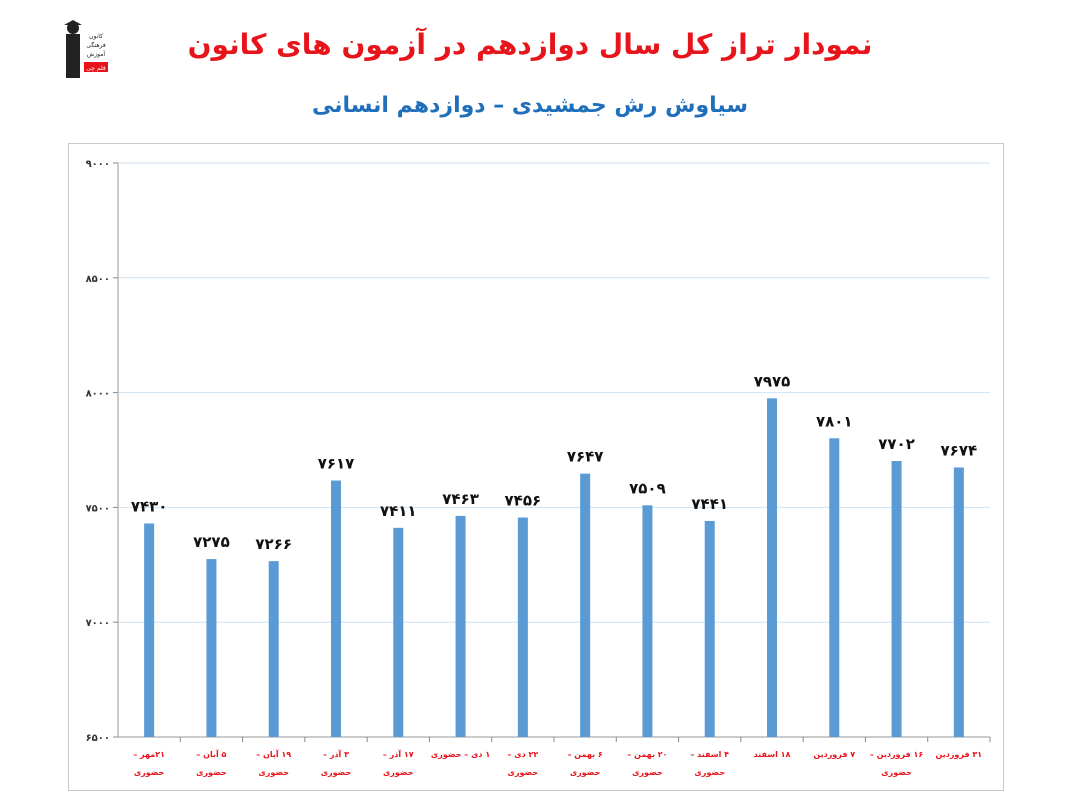 The image size is (1080, 807). What do you see at coordinates (73, 22) in the screenshot?
I see `logo-cap` at bounding box center [73, 22].